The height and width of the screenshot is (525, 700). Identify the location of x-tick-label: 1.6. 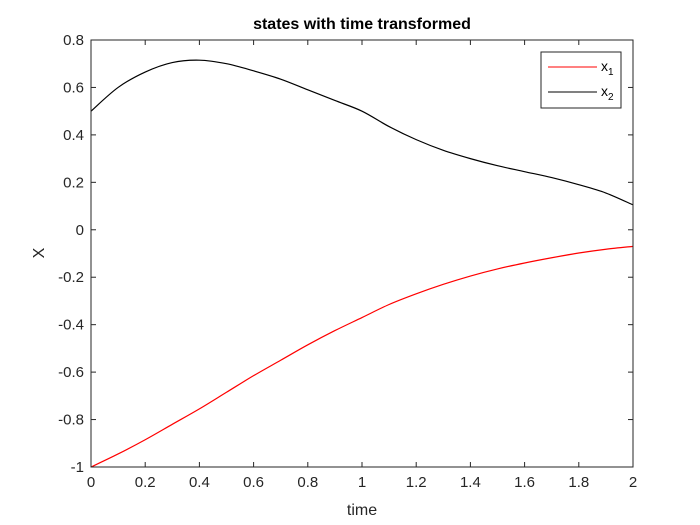
(524, 482).